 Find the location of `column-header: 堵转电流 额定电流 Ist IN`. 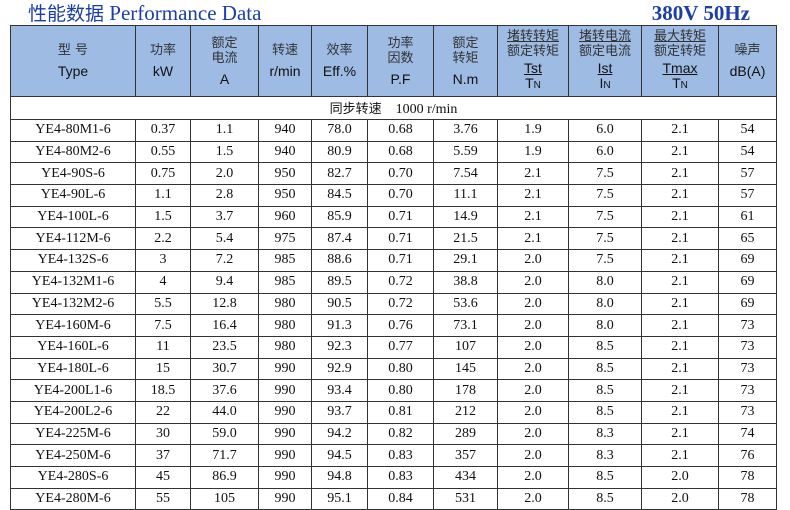

column-header: 堵转电流 额定电流 Ist IN is located at coordinates (605, 61).